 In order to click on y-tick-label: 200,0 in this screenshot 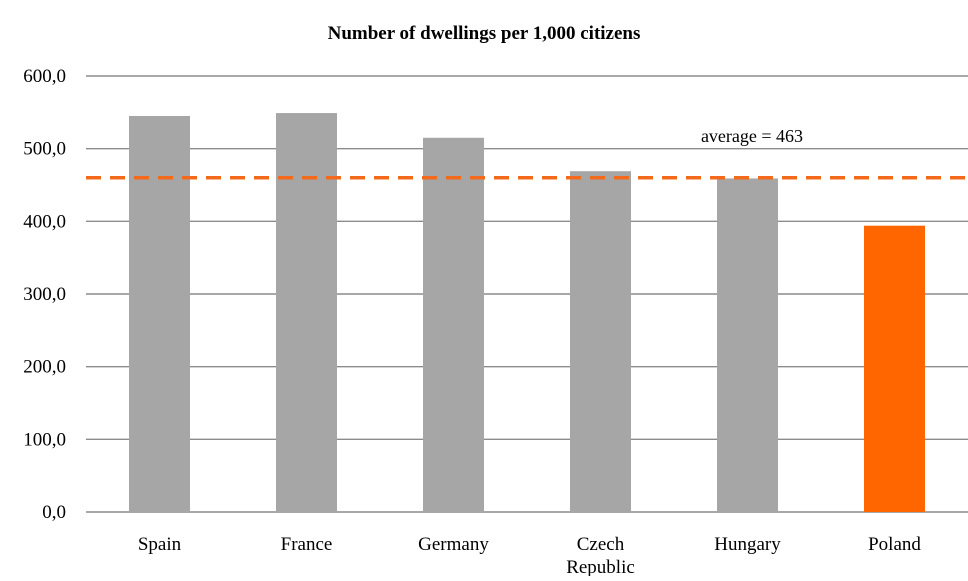, I will do `click(44, 367)`.